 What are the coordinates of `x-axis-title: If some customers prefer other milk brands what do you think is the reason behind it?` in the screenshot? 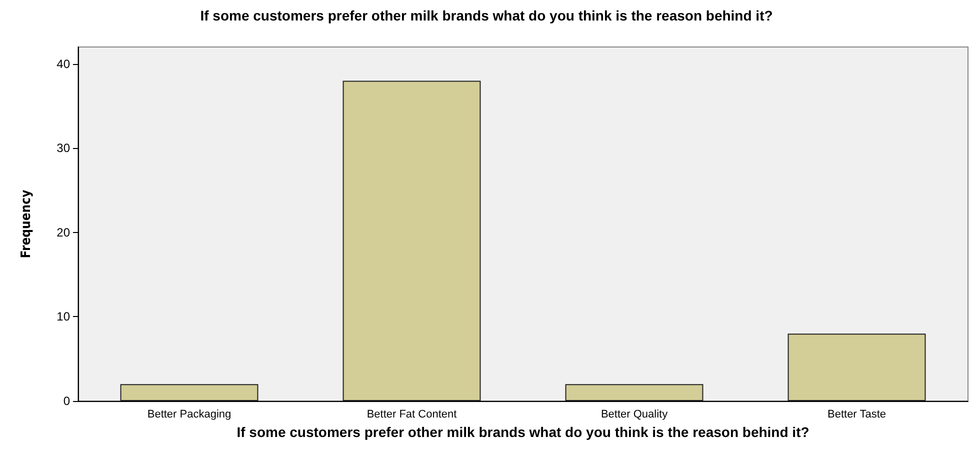 It's located at (523, 432).